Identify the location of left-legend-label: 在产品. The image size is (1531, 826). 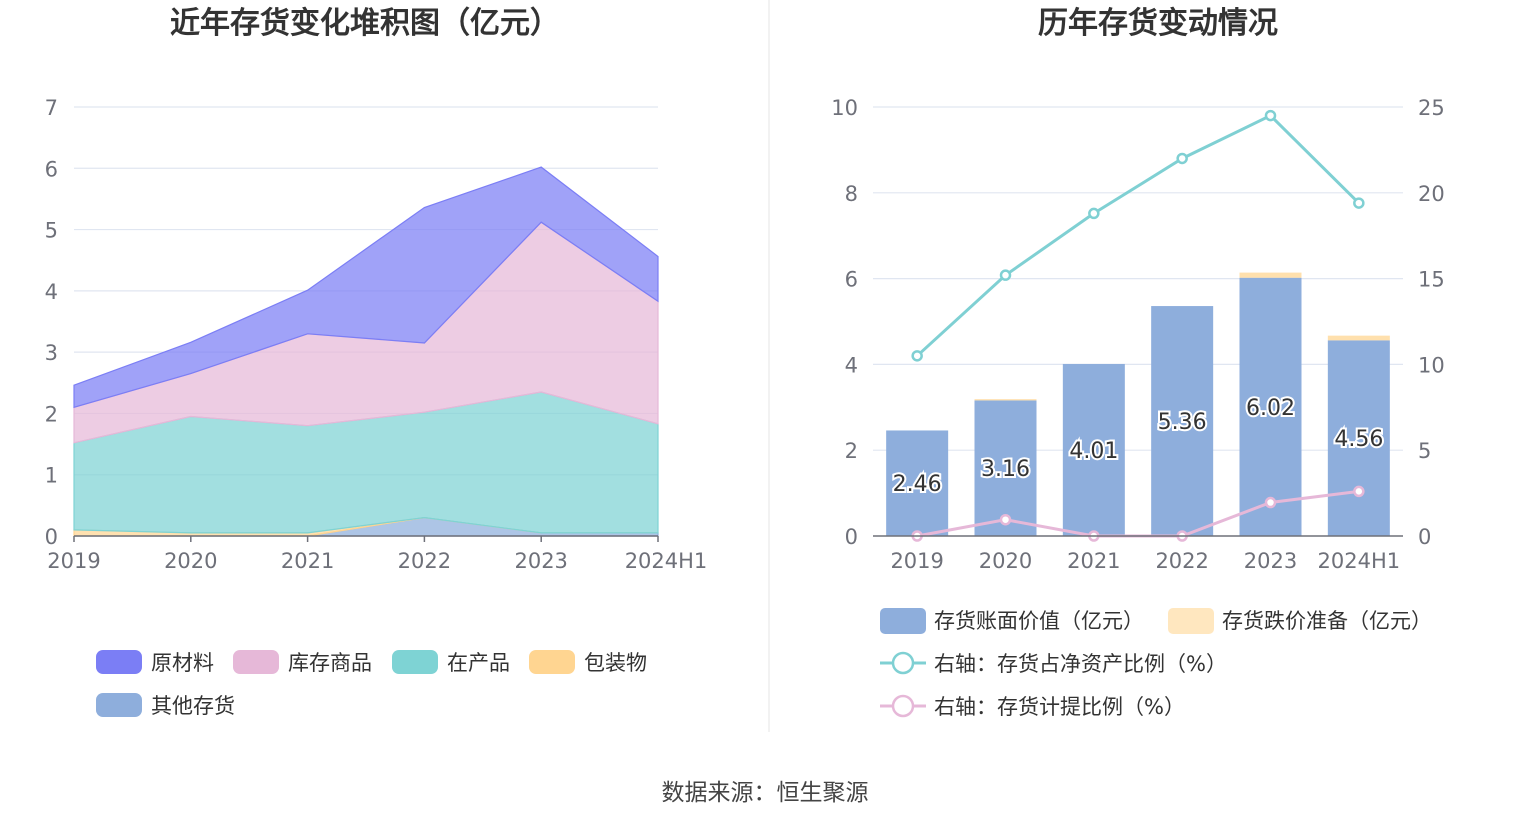
(478, 663).